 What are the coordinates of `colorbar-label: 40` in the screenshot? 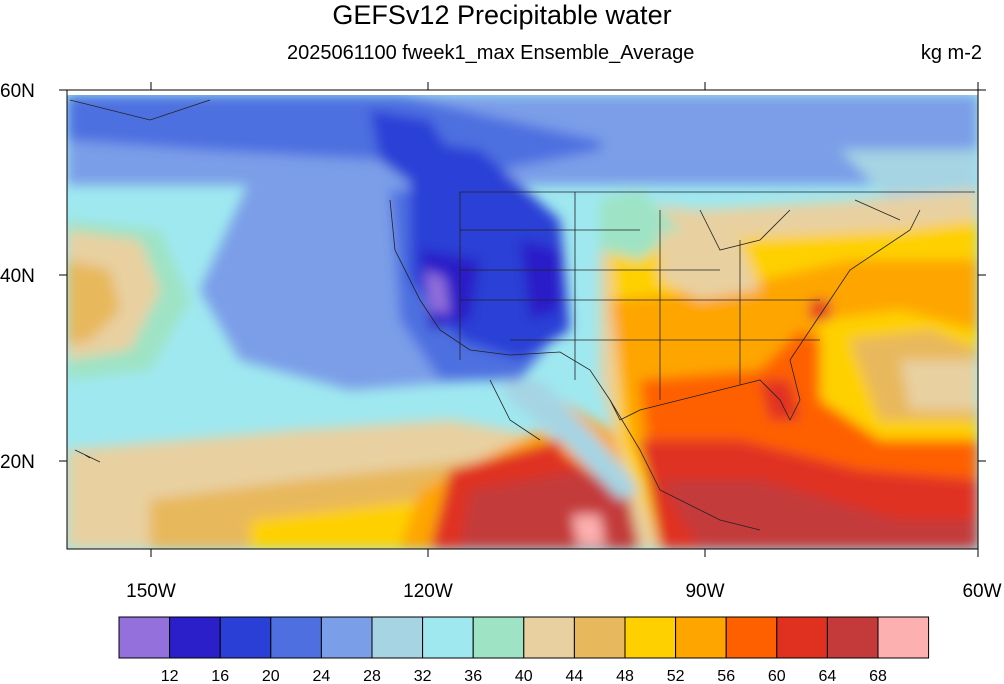 It's located at (524, 676).